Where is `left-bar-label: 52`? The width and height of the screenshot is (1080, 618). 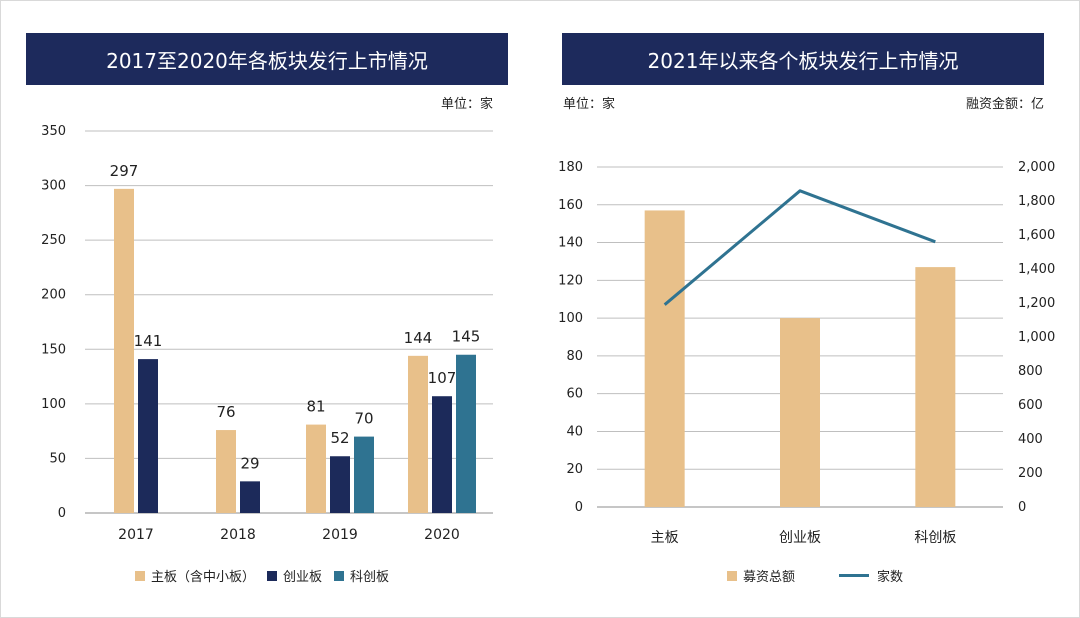
left-bar-label: 52 is located at coordinates (339, 438).